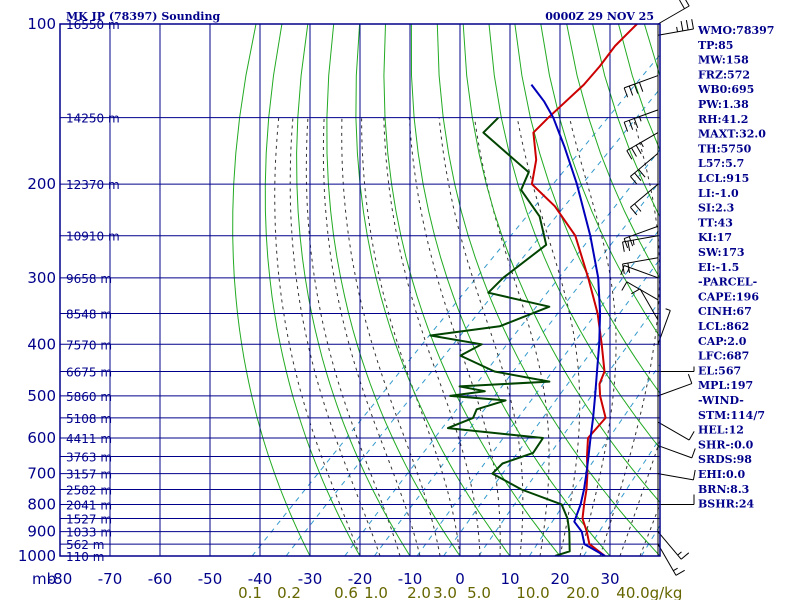 This screenshot has height=600, width=800. What do you see at coordinates (723, 489) in the screenshot?
I see `index-item: BRN:8.3` at bounding box center [723, 489].